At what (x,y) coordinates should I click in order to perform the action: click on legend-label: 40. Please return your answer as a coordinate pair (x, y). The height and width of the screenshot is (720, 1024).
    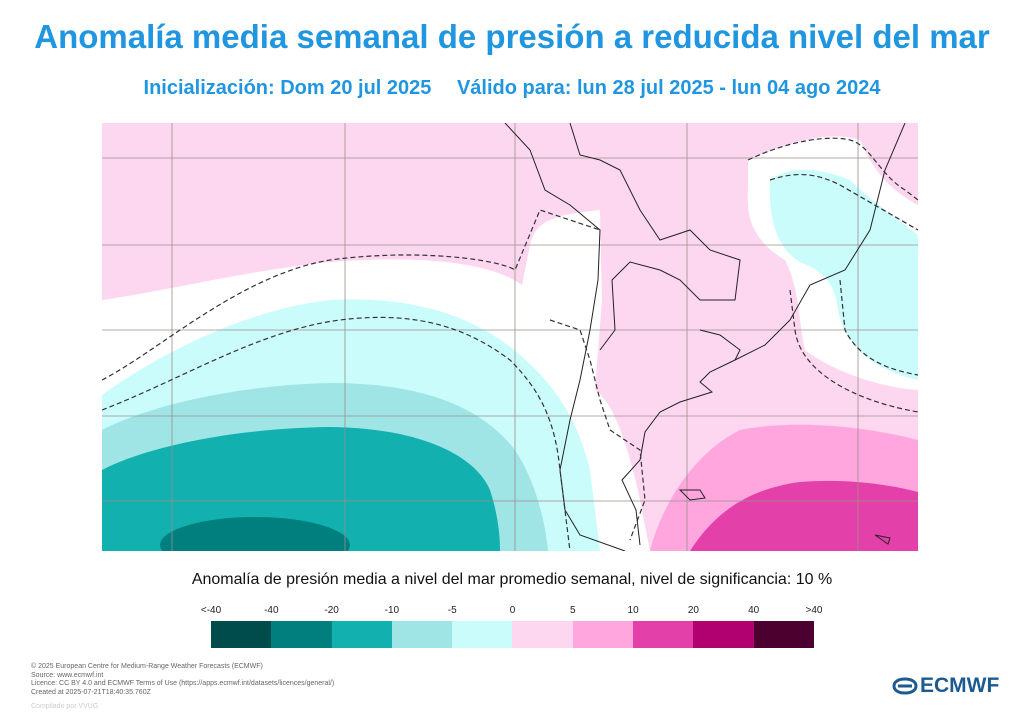
    Looking at the image, I should click on (754, 610).